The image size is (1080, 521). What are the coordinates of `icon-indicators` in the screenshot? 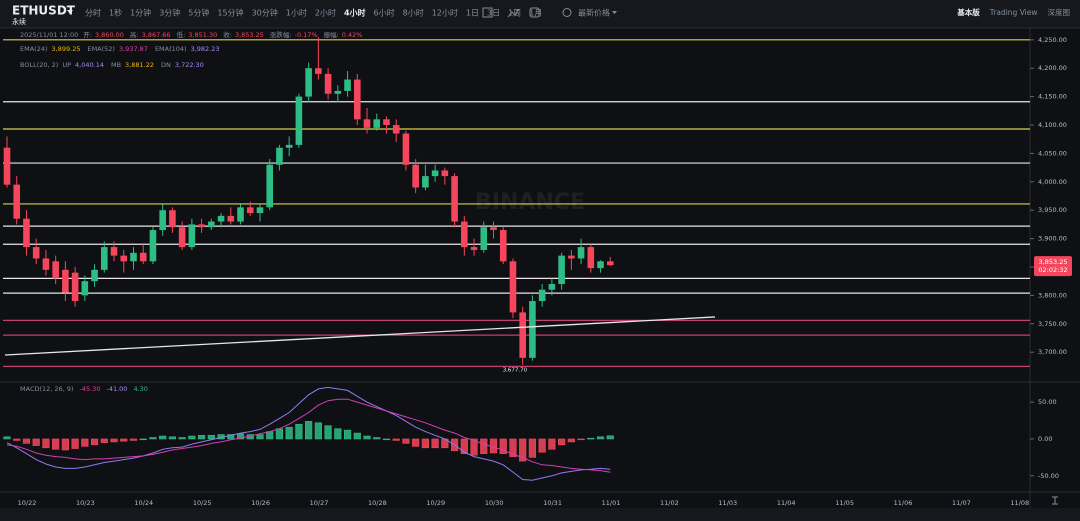 It's located at (487, 12).